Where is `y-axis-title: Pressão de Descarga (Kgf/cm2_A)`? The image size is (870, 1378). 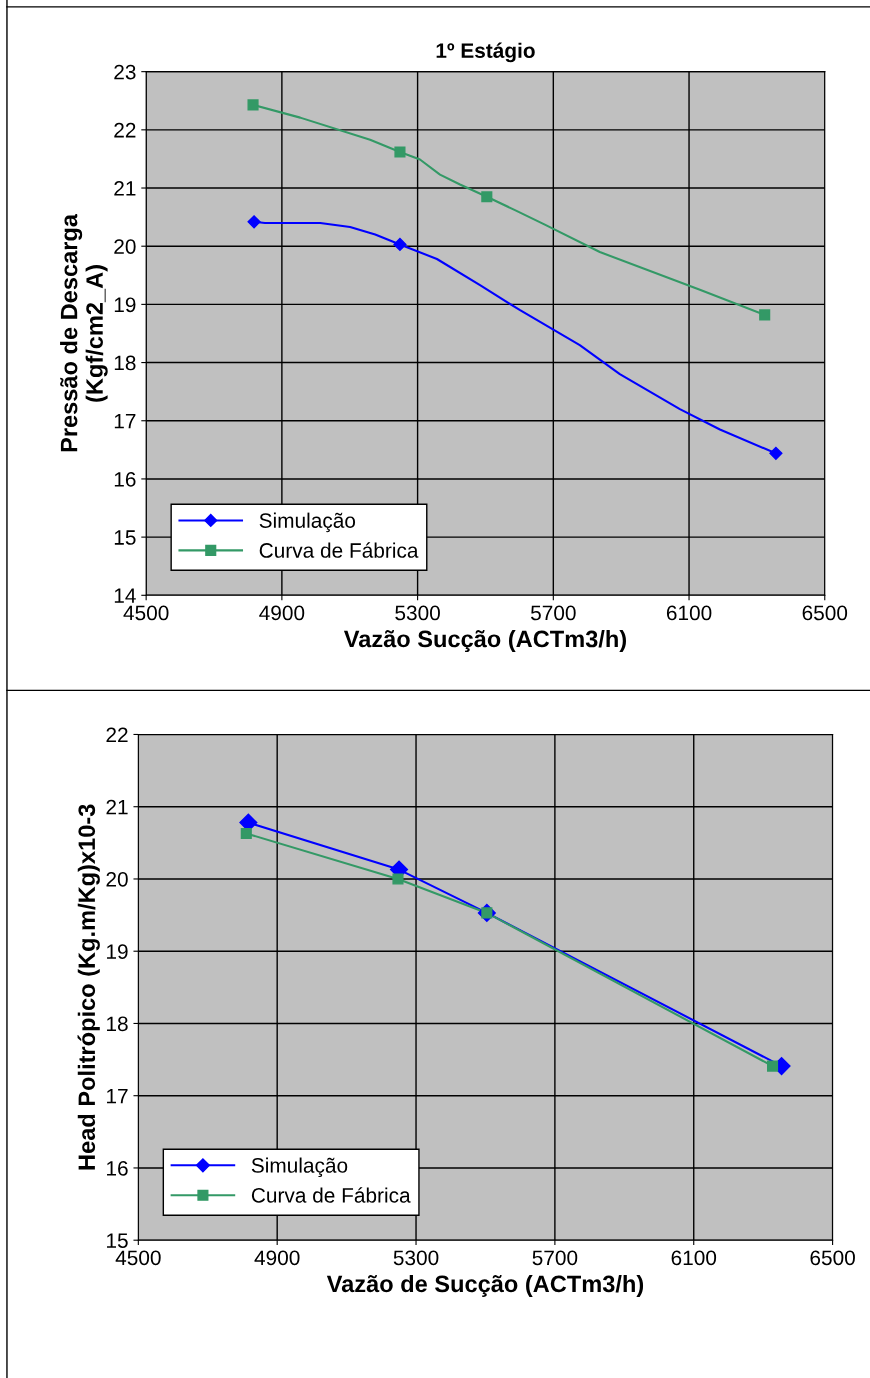 y-axis-title: Pressão de Descarga (Kgf/cm2_A) is located at coordinates (84, 332).